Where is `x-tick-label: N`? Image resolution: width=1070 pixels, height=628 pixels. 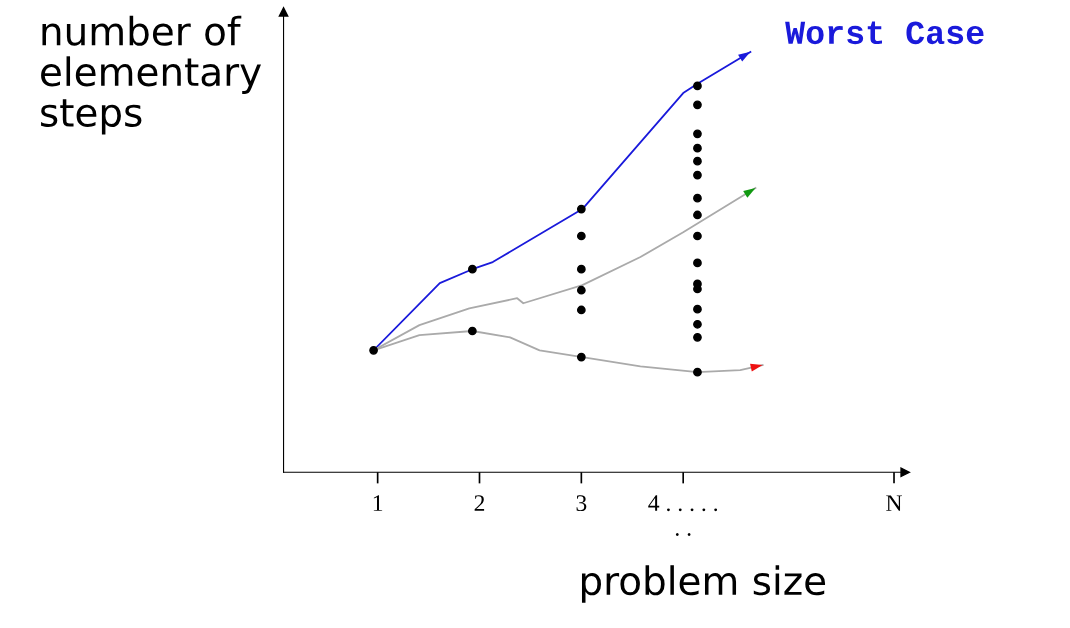 x-tick-label: N is located at coordinates (894, 503).